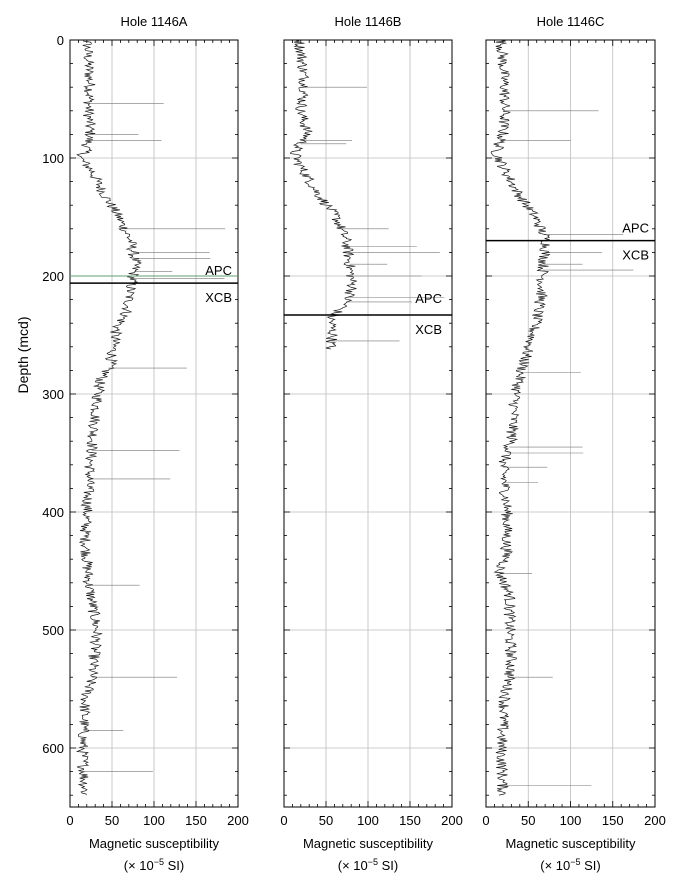  What do you see at coordinates (53, 512) in the screenshot?
I see `y-tick-label: 400` at bounding box center [53, 512].